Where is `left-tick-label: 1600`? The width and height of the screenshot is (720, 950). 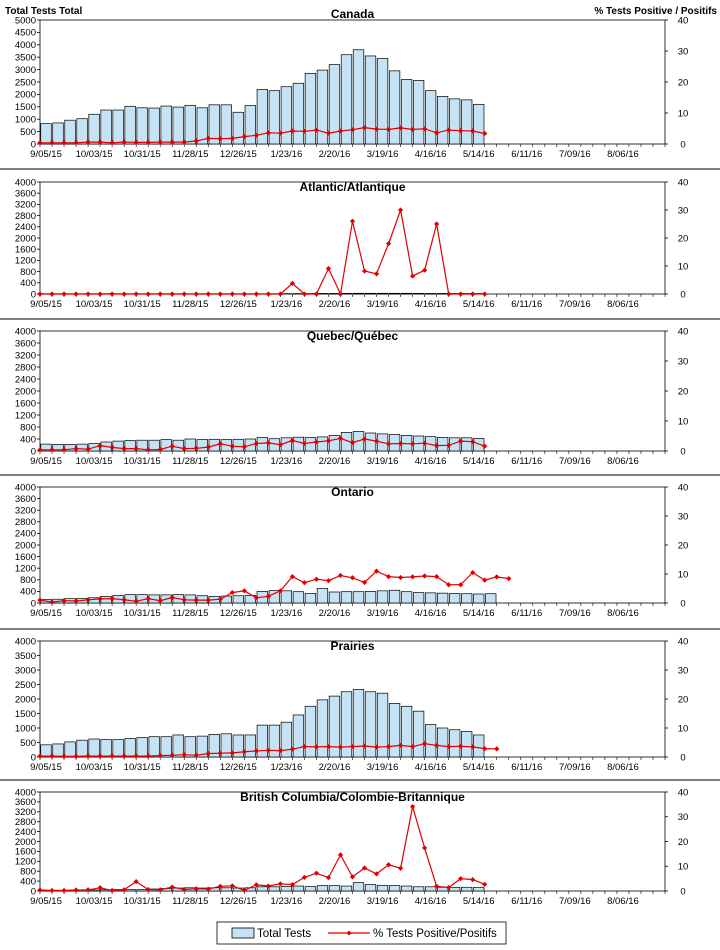
left-tick-label: 1600 is located at coordinates (25, 403).